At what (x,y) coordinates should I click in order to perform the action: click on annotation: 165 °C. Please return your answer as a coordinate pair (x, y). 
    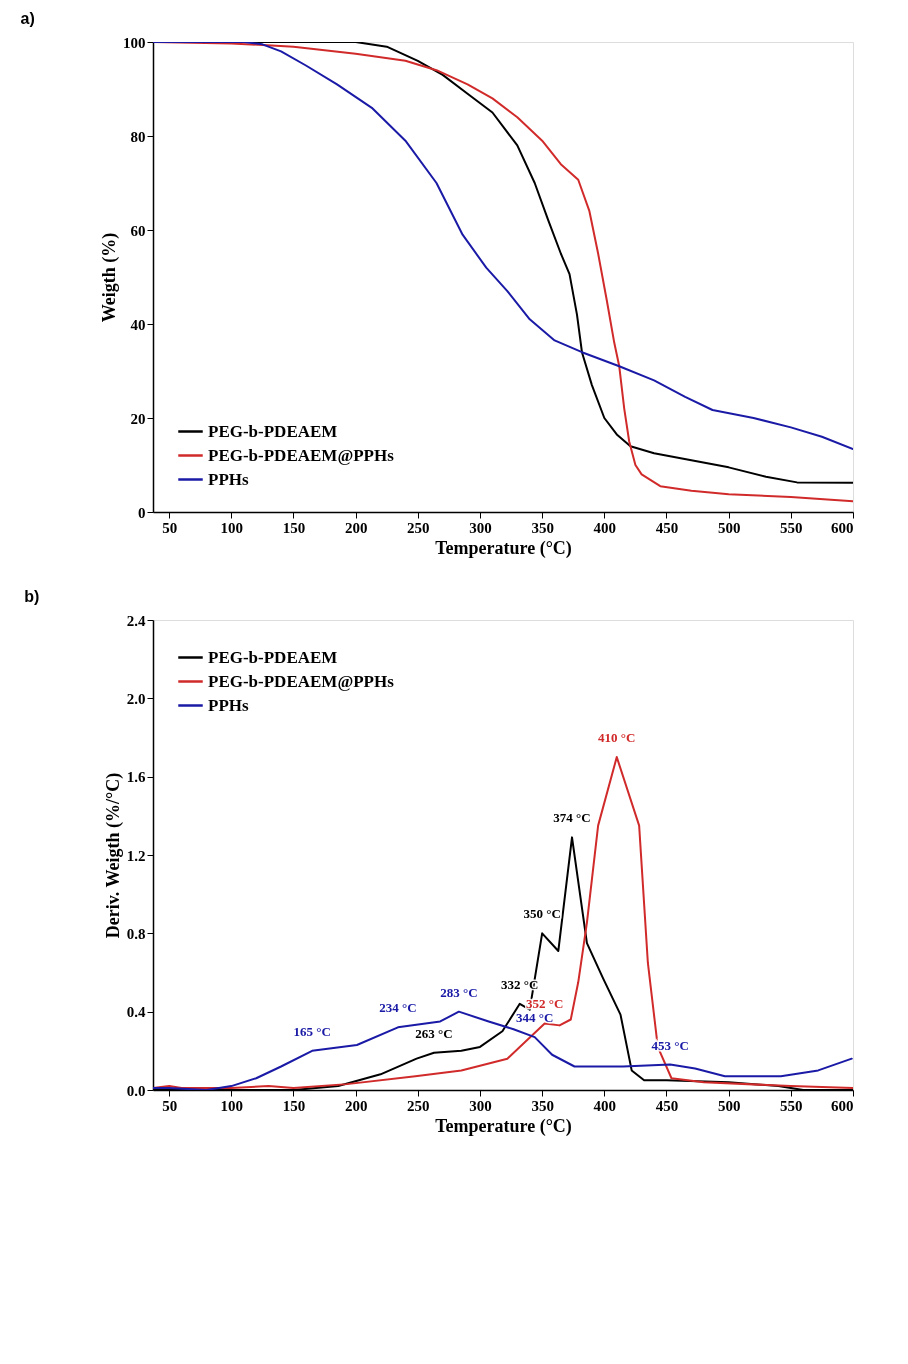
    Looking at the image, I should click on (312, 1031).